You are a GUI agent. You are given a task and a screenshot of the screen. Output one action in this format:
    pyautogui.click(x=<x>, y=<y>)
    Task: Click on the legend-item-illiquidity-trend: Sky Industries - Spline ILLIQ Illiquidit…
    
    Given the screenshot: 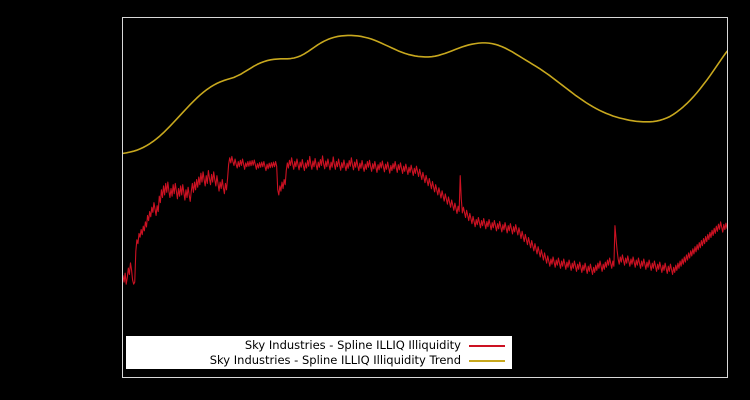 What is the action you would take?
    pyautogui.click(x=319, y=360)
    